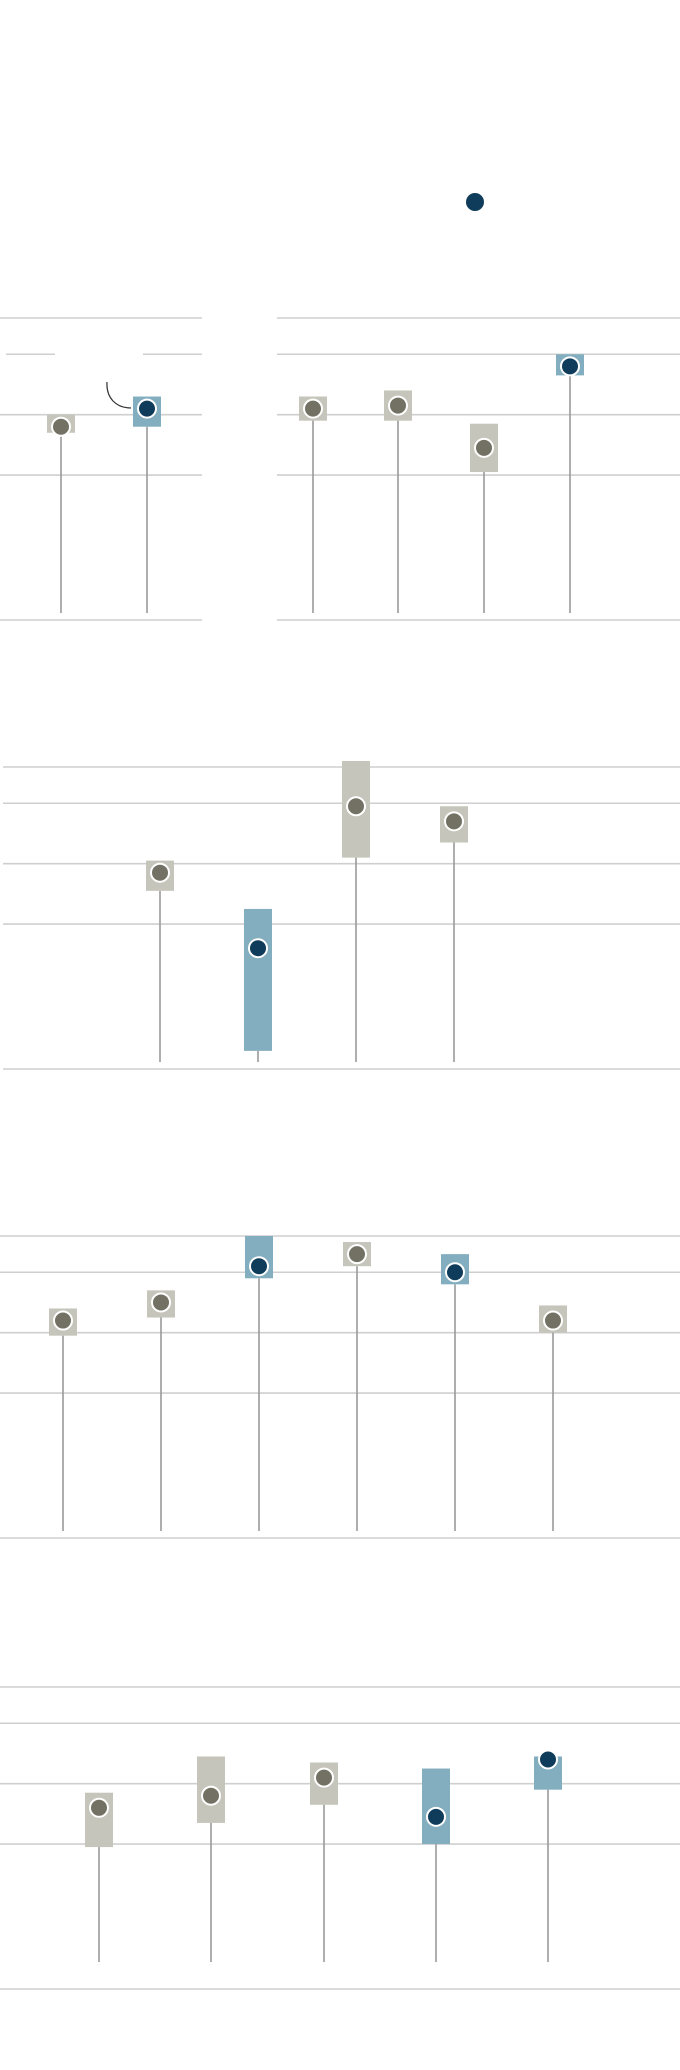 This screenshot has width=680, height=2070. Describe the element at coordinates (475, 202) in the screenshot. I see `legend-dot` at that location.